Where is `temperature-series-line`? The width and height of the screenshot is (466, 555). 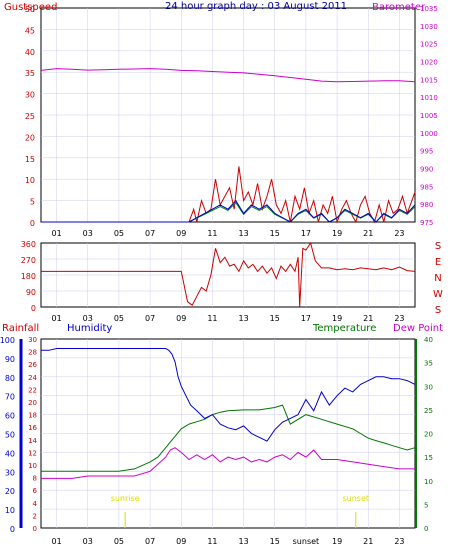 temperature-series-line is located at coordinates (228, 438).